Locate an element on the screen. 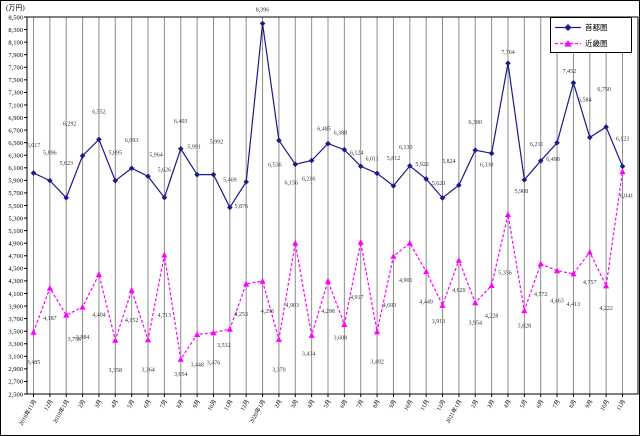 The width and height of the screenshot is (640, 436). data-point-label: 3,828 is located at coordinates (525, 327).